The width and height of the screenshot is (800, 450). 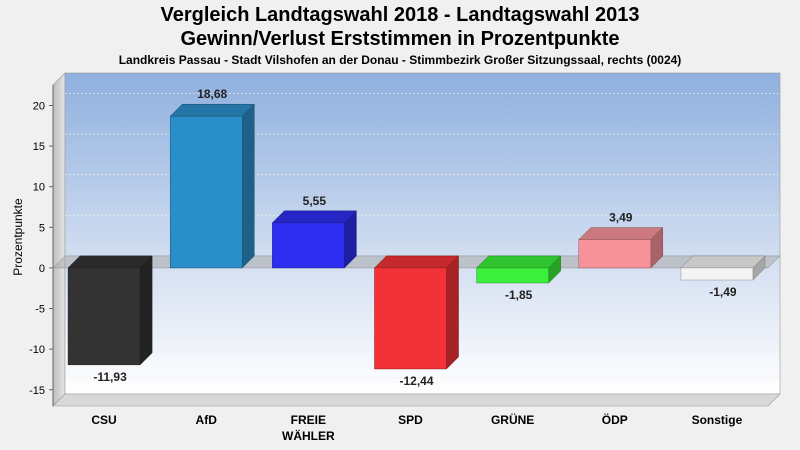 What do you see at coordinates (40, 310) in the screenshot?
I see `y-tick-label: -5` at bounding box center [40, 310].